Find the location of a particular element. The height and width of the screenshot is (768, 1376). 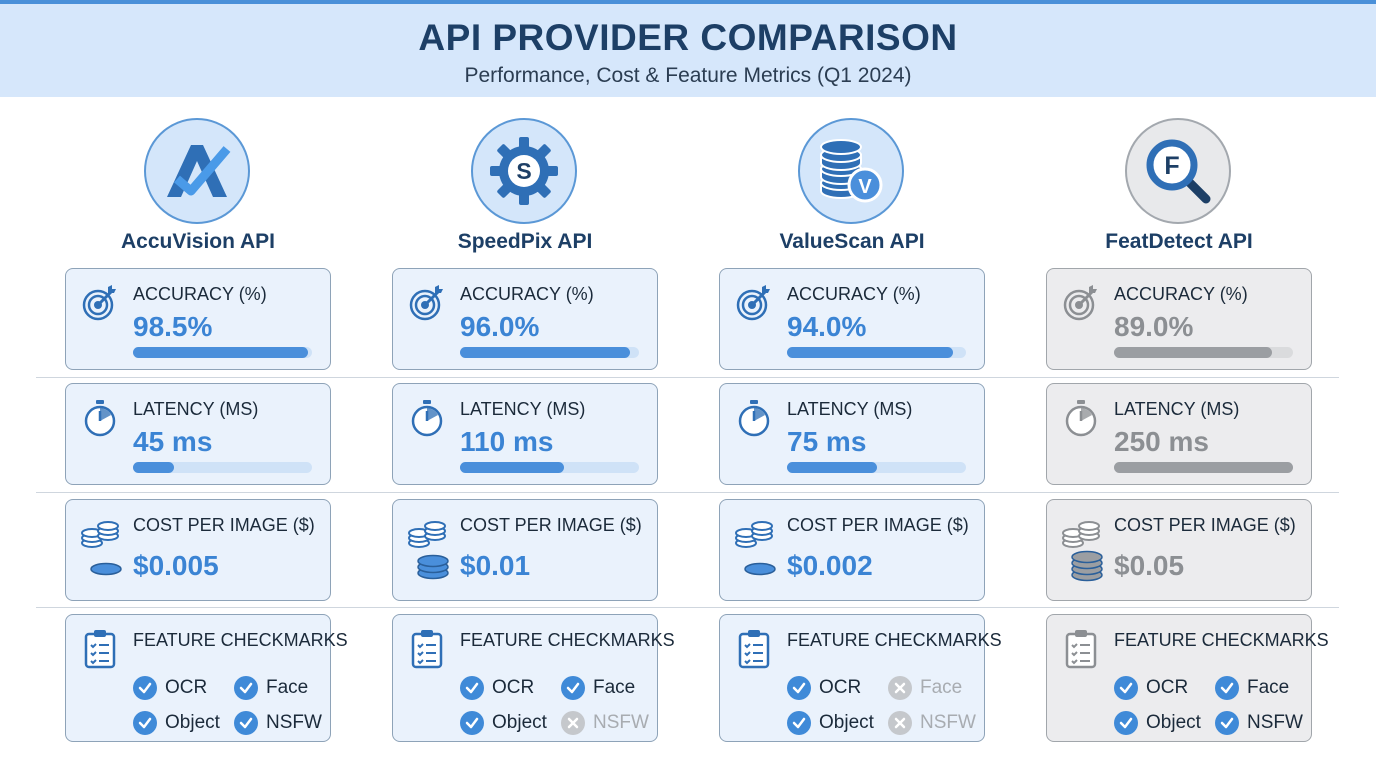

accuracy-value: 98.5% is located at coordinates (173, 326).